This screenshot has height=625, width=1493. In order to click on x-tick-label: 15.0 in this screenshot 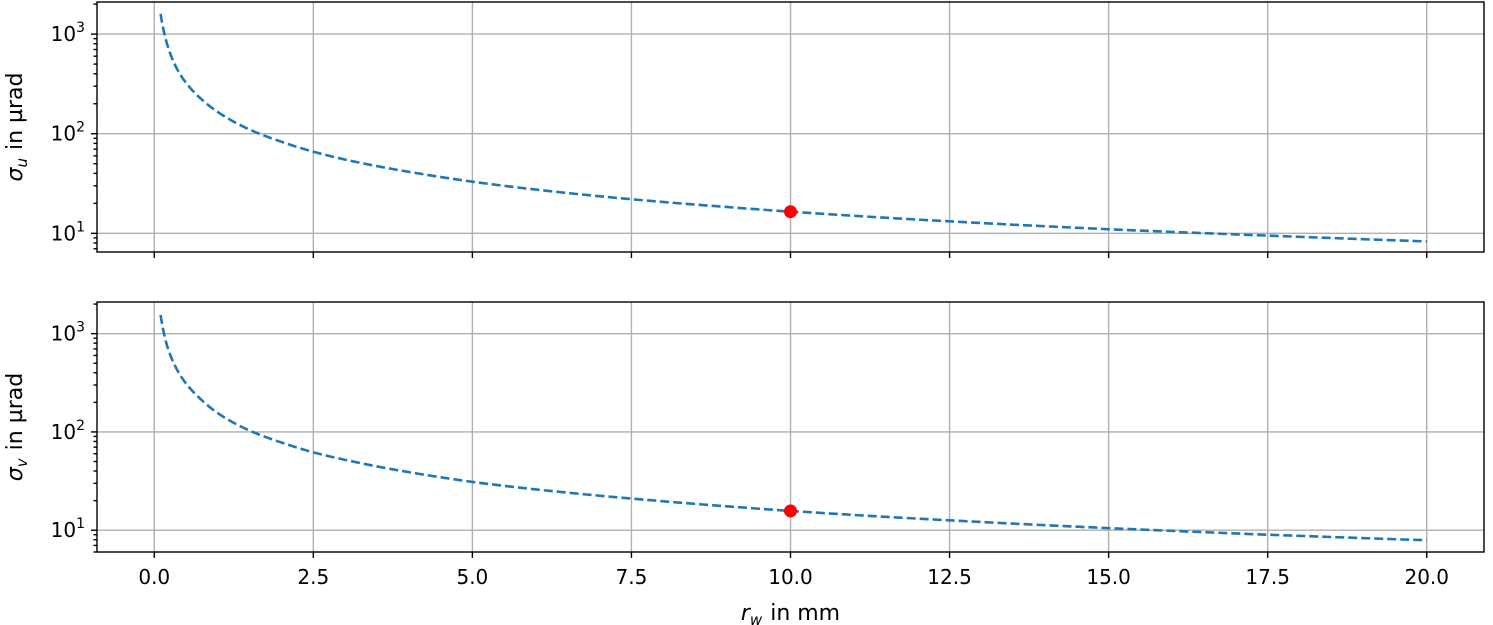, I will do `click(1108, 577)`.